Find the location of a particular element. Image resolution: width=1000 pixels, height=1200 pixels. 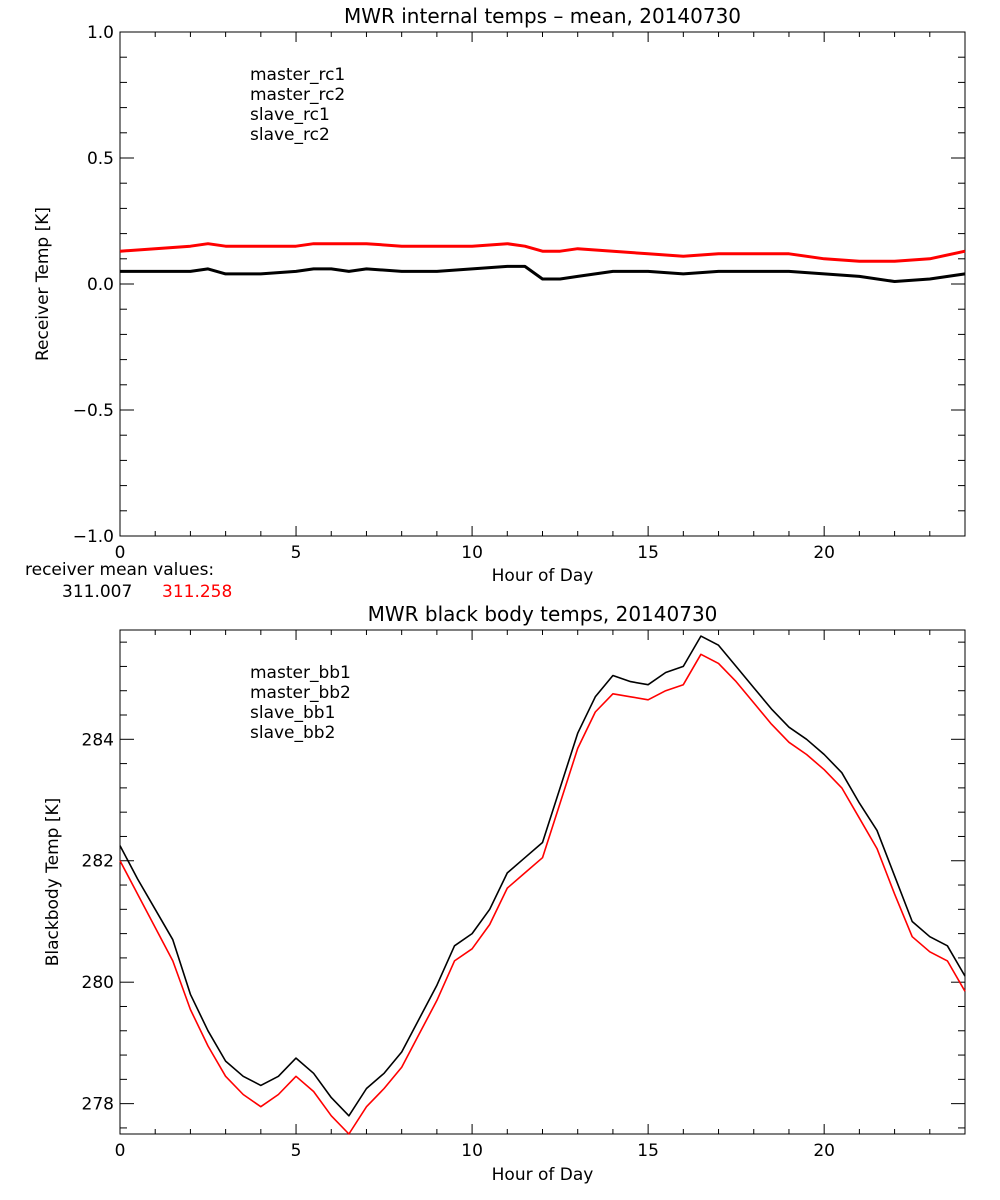

y-tick-label: 284 is located at coordinates (98, 740).